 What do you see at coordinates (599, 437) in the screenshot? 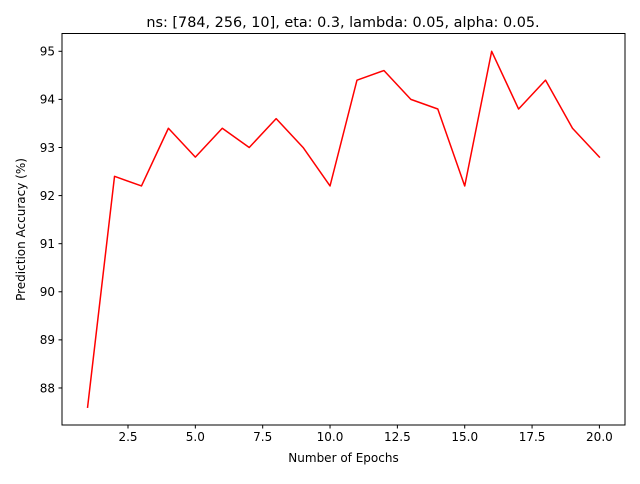
I see `x-tick-label: 20.0` at bounding box center [599, 437].